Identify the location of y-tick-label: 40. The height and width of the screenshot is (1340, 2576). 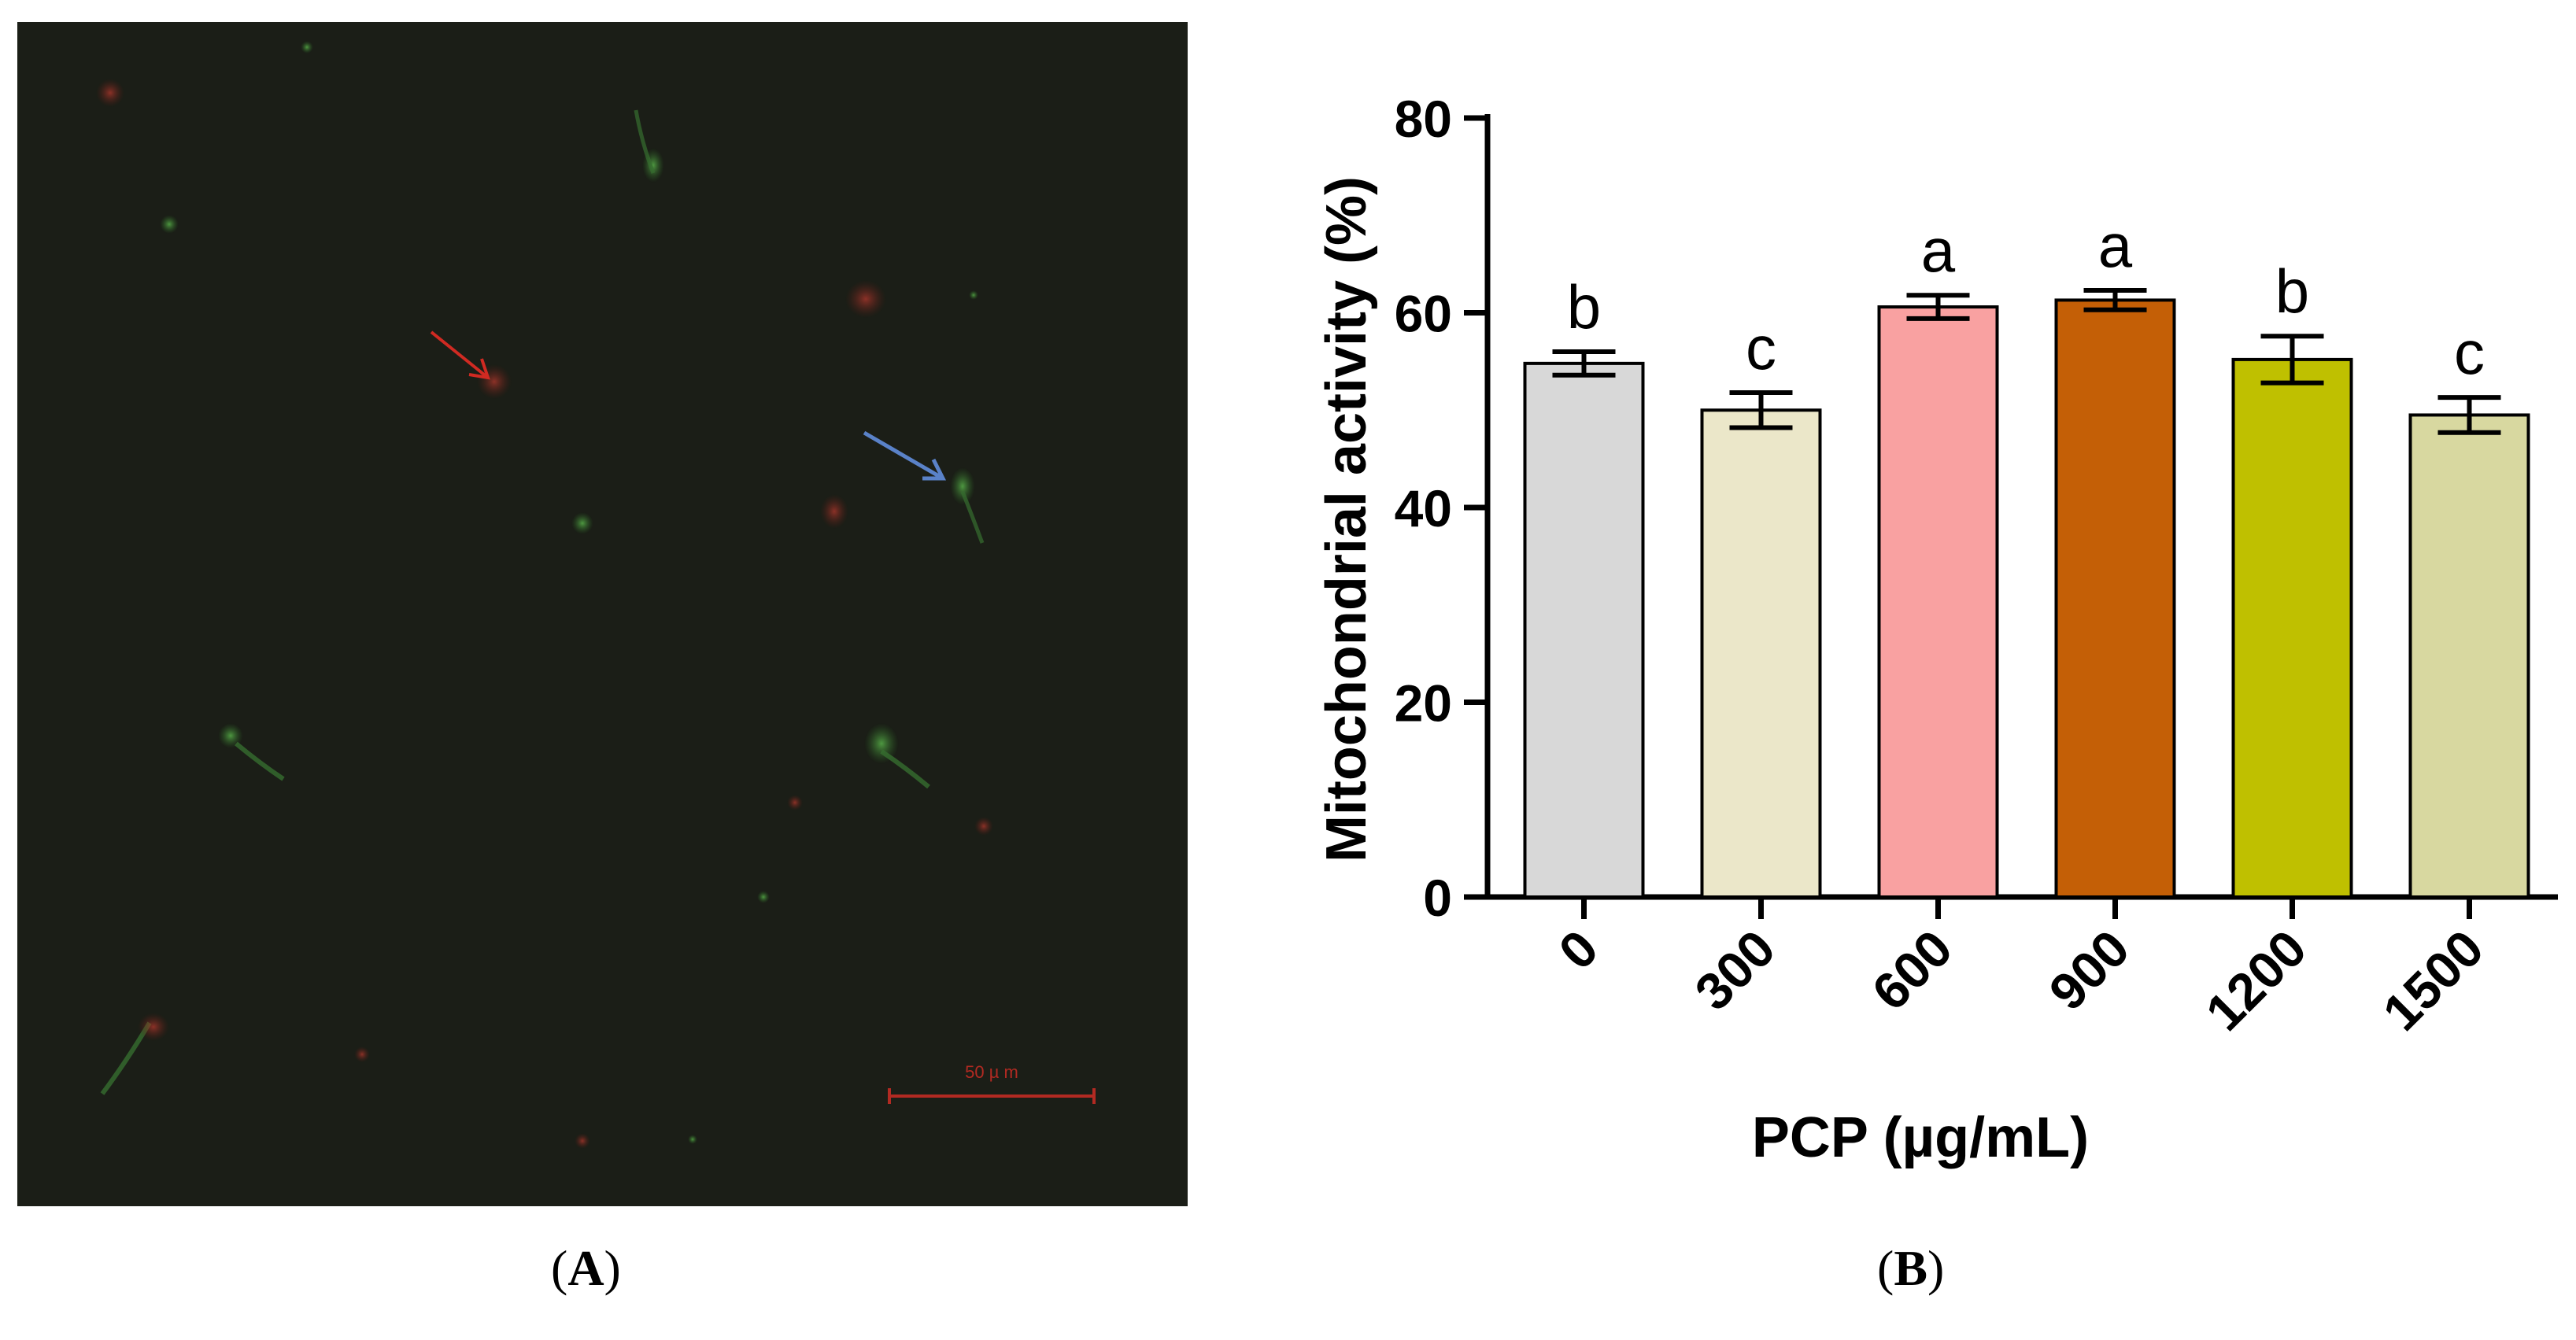
(1423, 508).